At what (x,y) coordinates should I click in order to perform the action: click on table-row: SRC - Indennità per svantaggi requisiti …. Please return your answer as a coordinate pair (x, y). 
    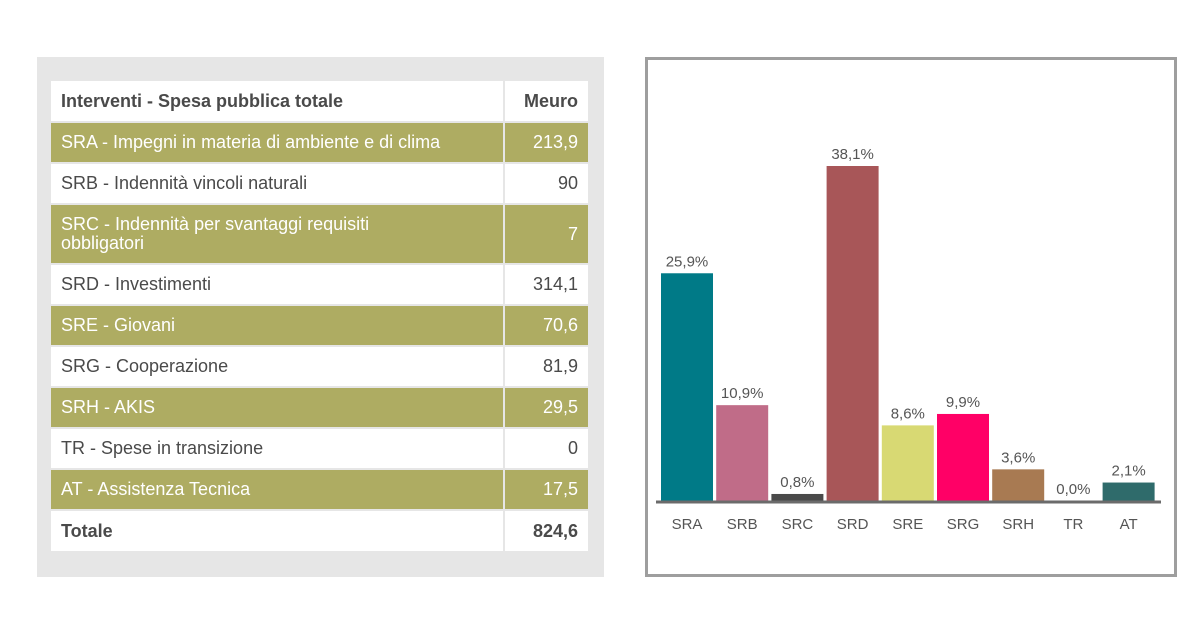
    Looking at the image, I should click on (319, 234).